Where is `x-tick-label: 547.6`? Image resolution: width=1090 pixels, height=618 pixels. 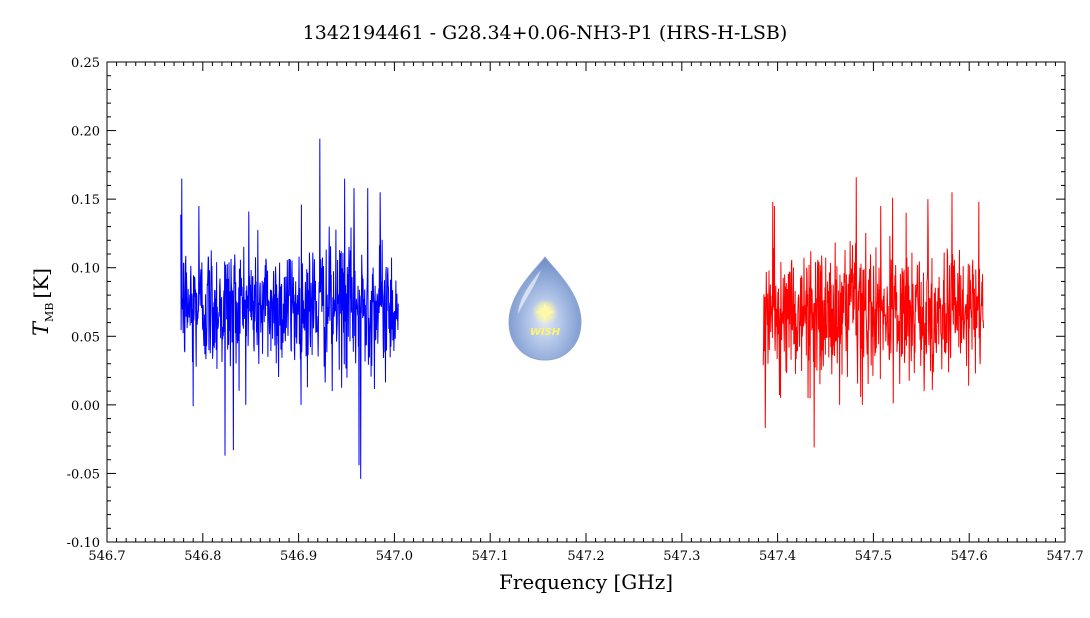 x-tick-label: 547.6 is located at coordinates (969, 556).